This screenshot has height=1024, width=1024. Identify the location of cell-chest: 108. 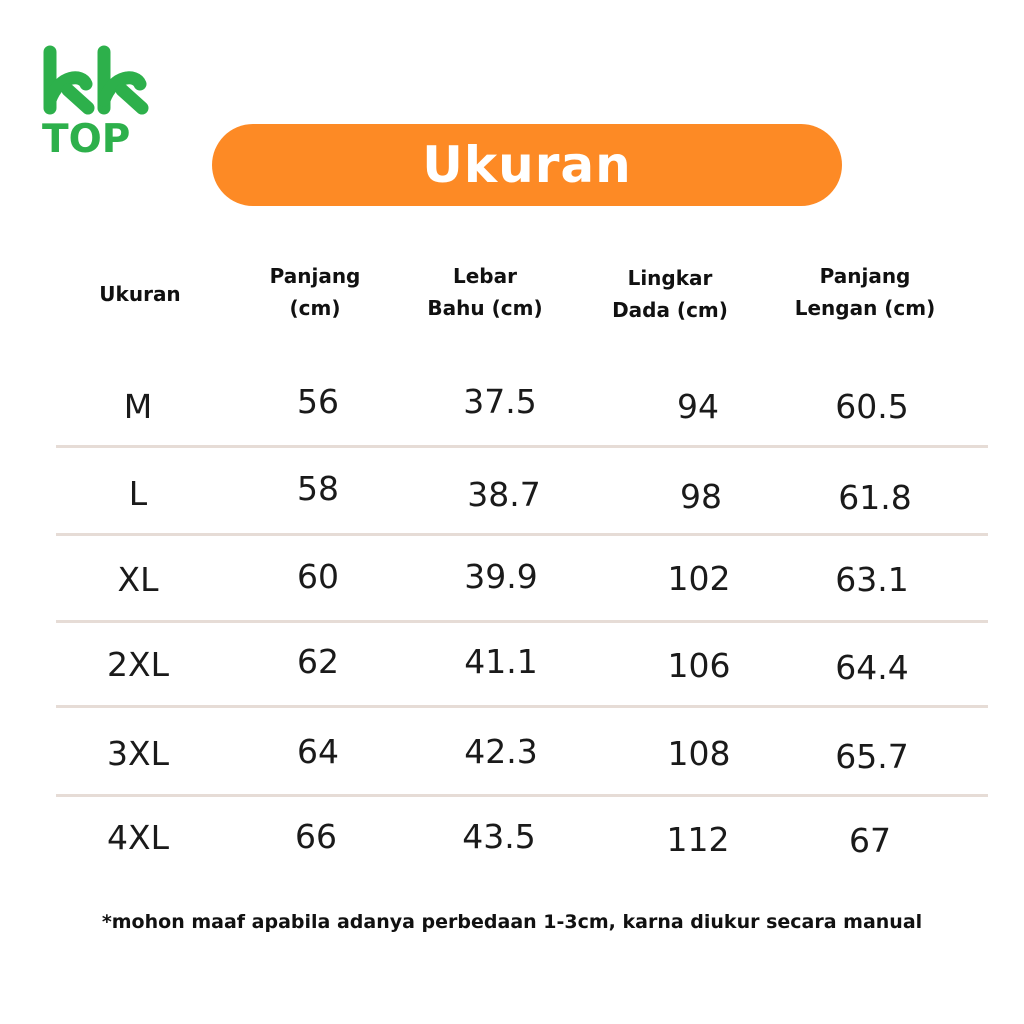
(699, 753).